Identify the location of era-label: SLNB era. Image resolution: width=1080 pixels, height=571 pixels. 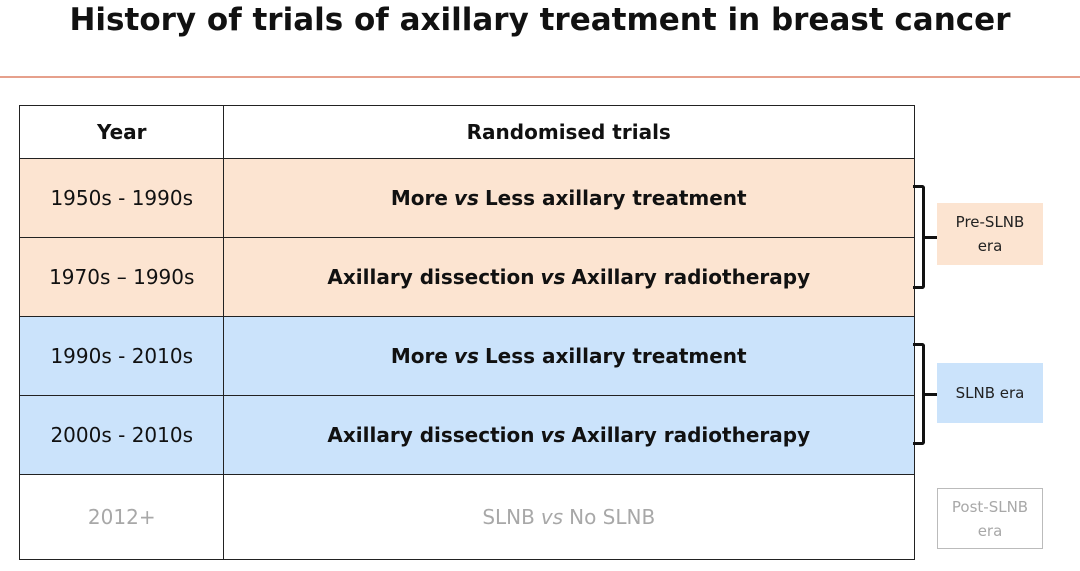
(990, 393).